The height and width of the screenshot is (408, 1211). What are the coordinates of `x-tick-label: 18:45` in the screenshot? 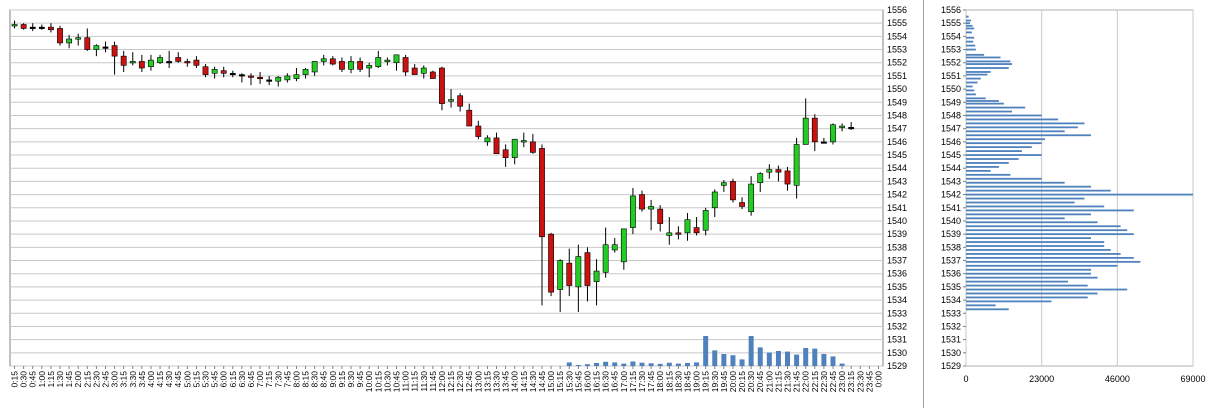 It's located at (687, 382).